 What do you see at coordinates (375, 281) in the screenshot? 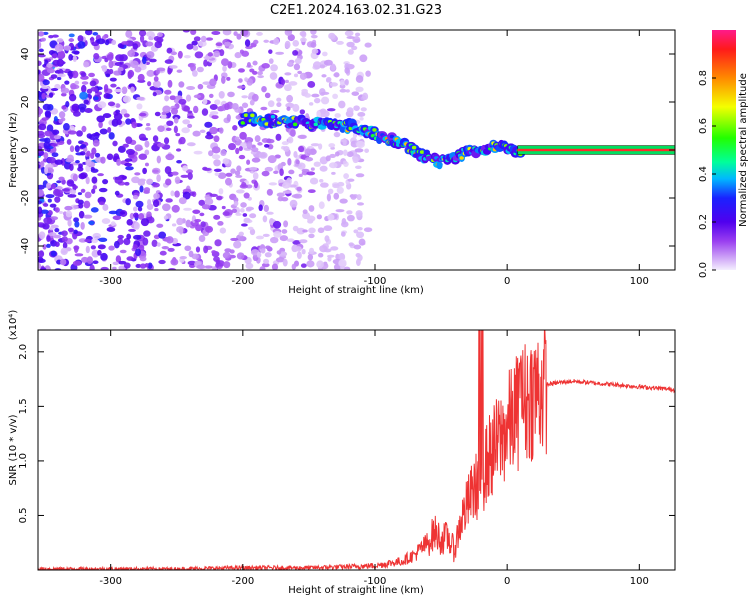
I see `x-tick-label: -100` at bounding box center [375, 281].